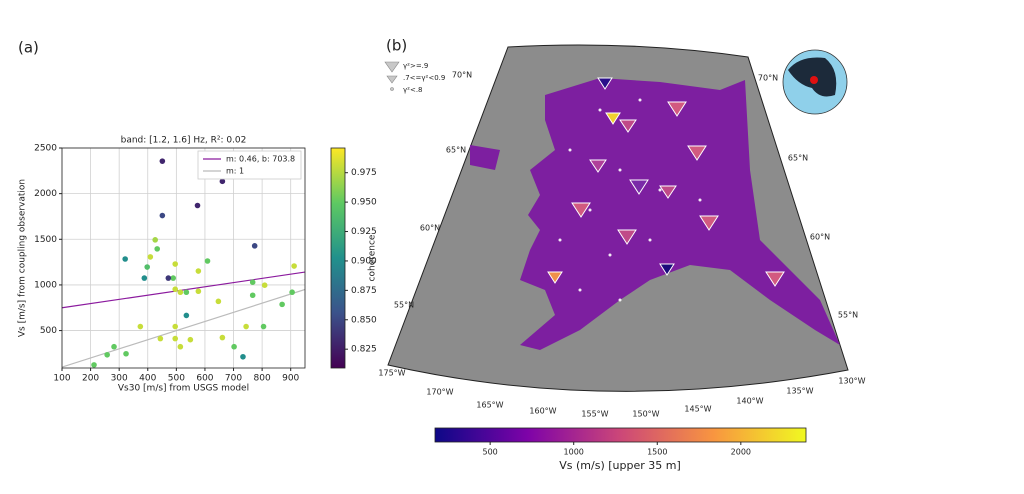 Image resolution: width=1024 pixels, height=494 pixels. I want to click on panel-label: (a), so click(28, 48).